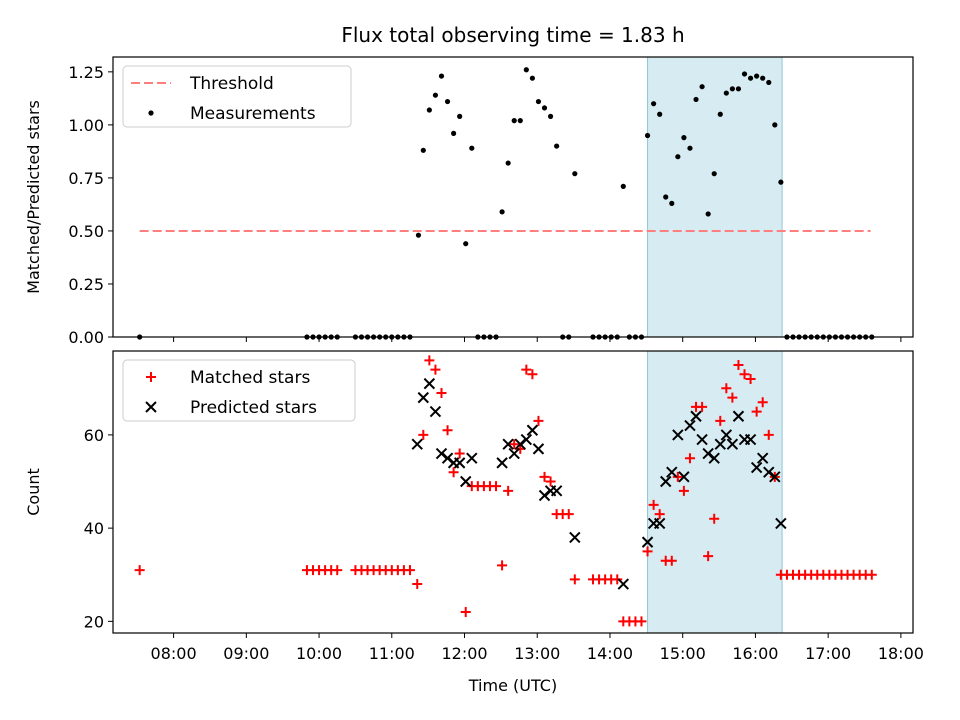  Describe the element at coordinates (683, 653) in the screenshot. I see `x-tick-label: 15:00` at that location.